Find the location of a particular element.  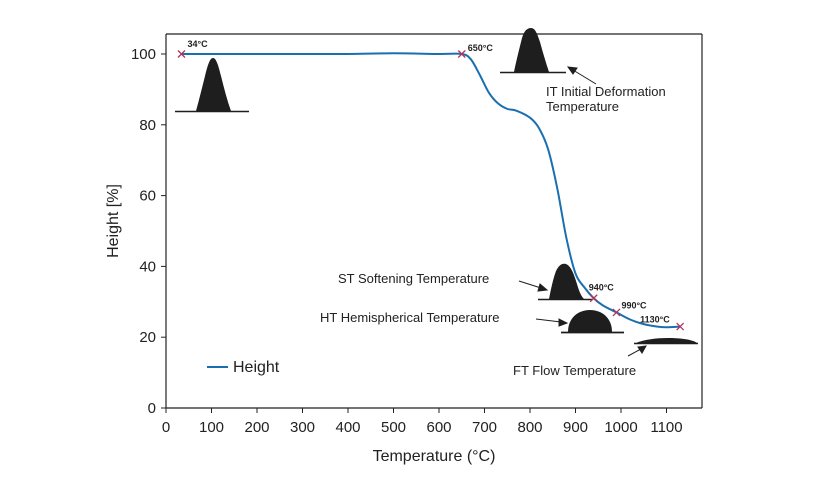

y-tick-label: 20 is located at coordinates (147, 337).